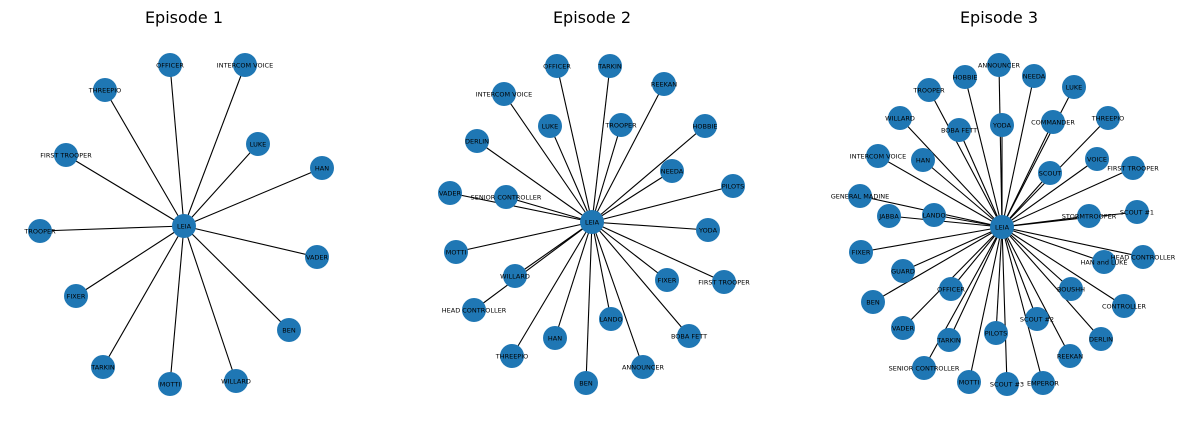  Describe the element at coordinates (999, 17) in the screenshot. I see `graph-title: Episode 3` at that location.